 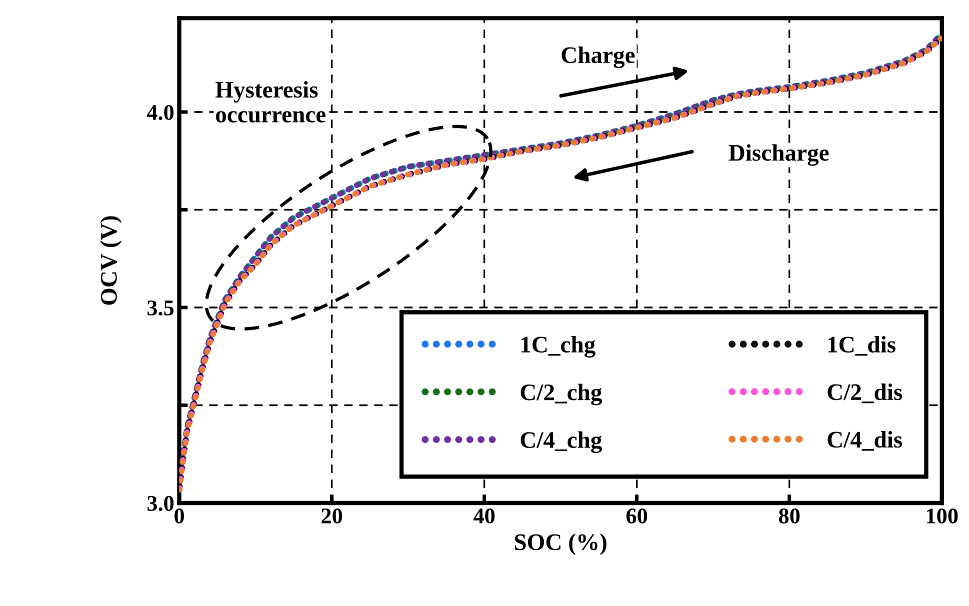 What do you see at coordinates (561, 395) in the screenshot?
I see `legend-label: C/2_chg` at bounding box center [561, 395].